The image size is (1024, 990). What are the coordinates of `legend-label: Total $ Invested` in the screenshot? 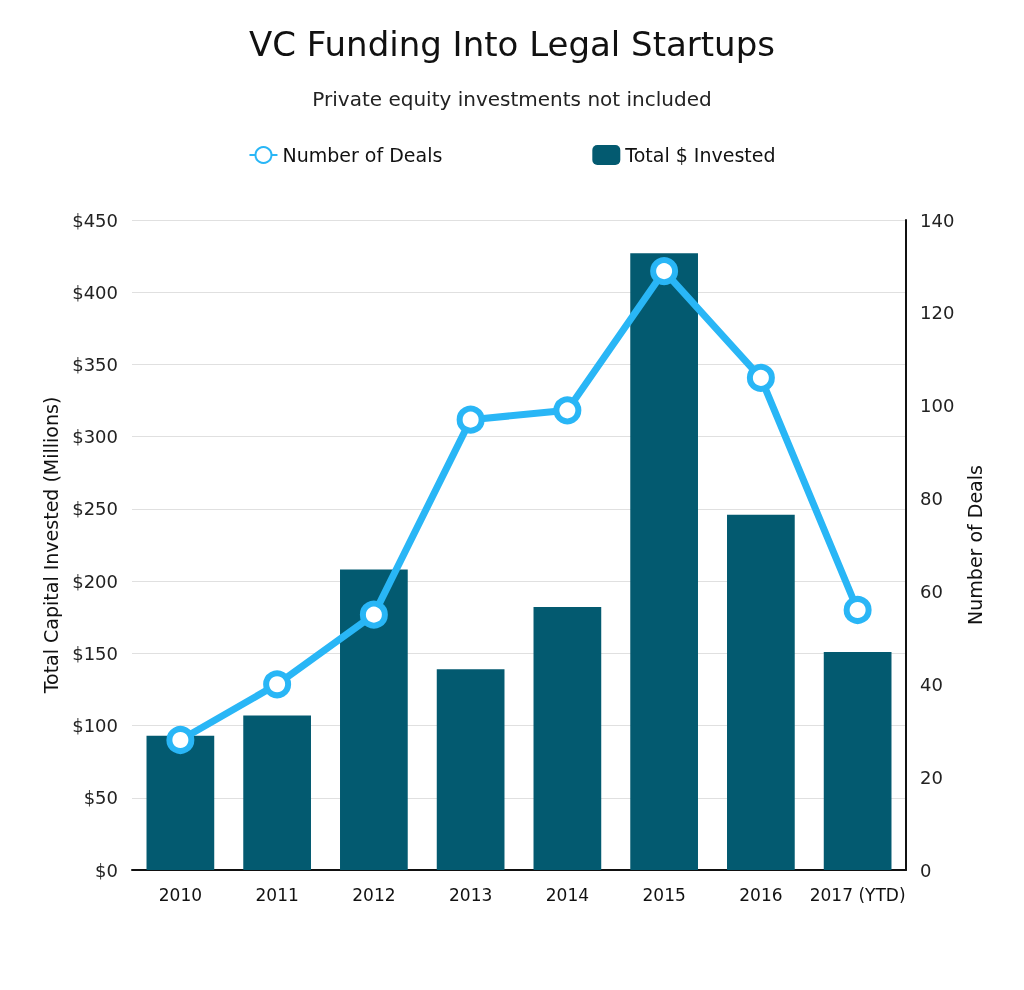 It's located at (700, 155).